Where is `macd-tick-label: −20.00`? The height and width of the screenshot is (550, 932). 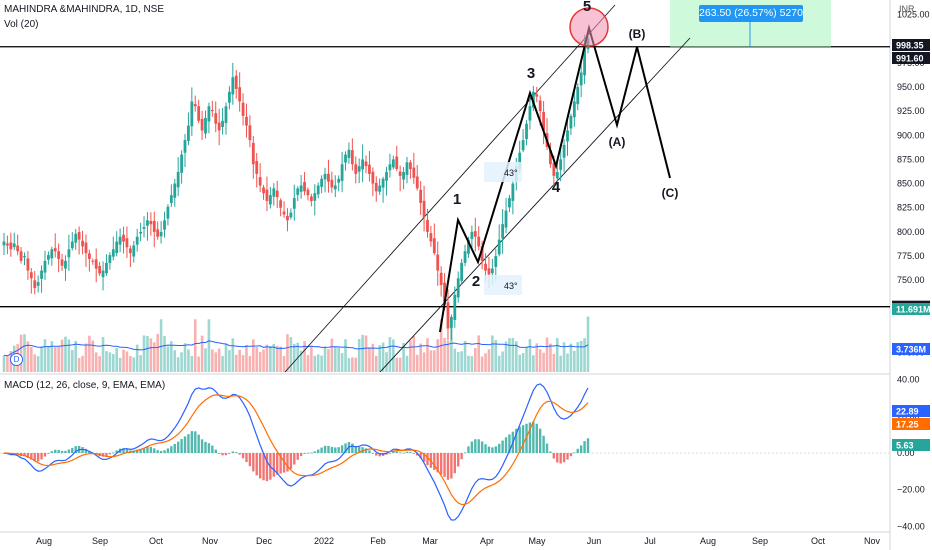
macd-tick-label: −20.00 is located at coordinates (911, 490).